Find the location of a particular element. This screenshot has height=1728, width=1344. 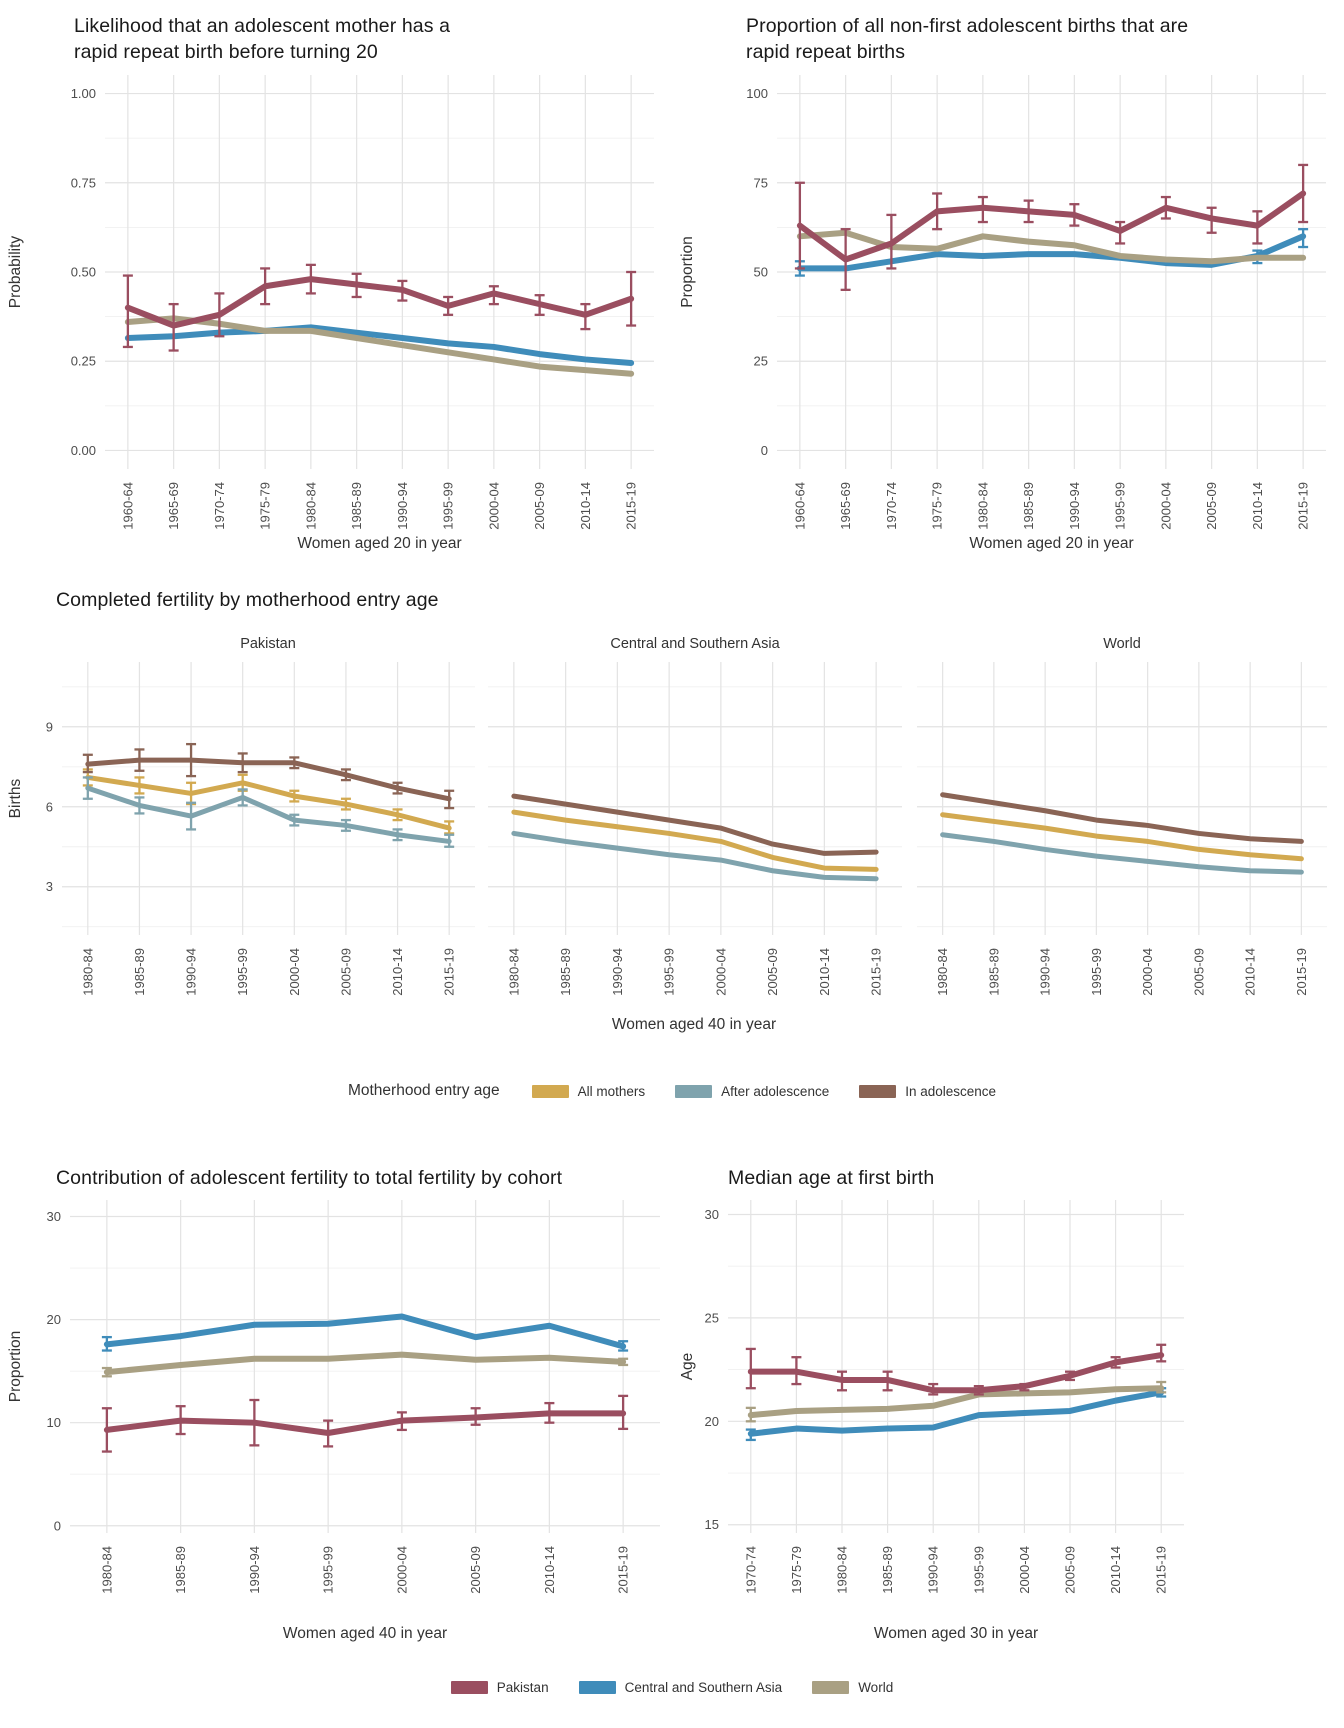

svg-text: Women aged 30 in year is located at coordinates (956, 1633).